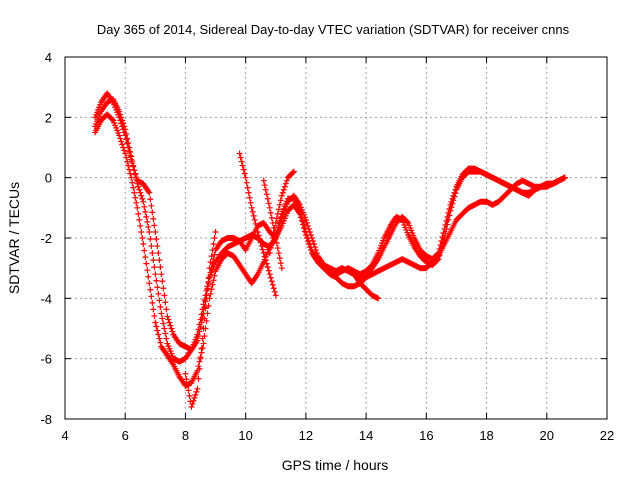  I want to click on x-tick-label: 8, so click(185, 435).